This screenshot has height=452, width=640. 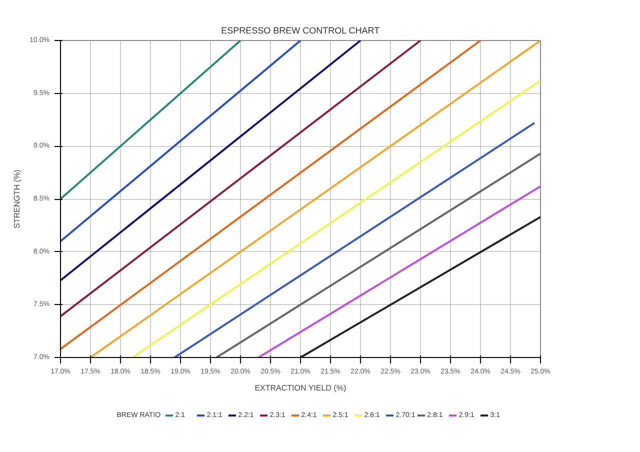 I want to click on x-axis-title: EXTRACTION YIELD (%), so click(x=300, y=388).